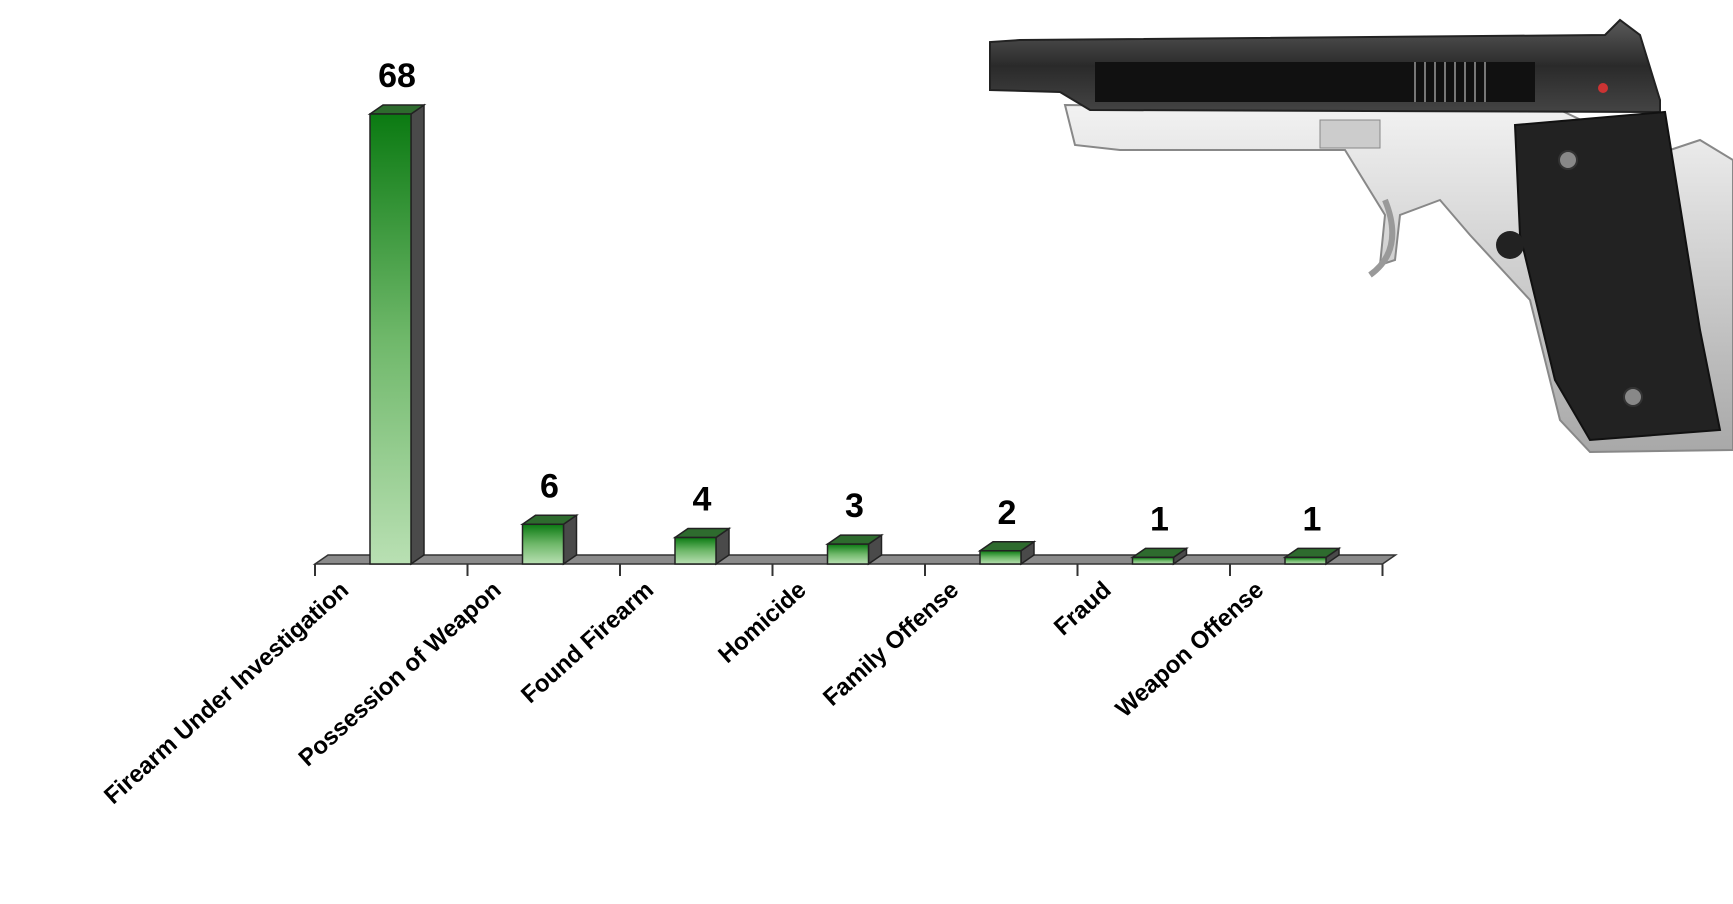  What do you see at coordinates (1083, 608) in the screenshot?
I see `x-tick-label: Fraud` at bounding box center [1083, 608].